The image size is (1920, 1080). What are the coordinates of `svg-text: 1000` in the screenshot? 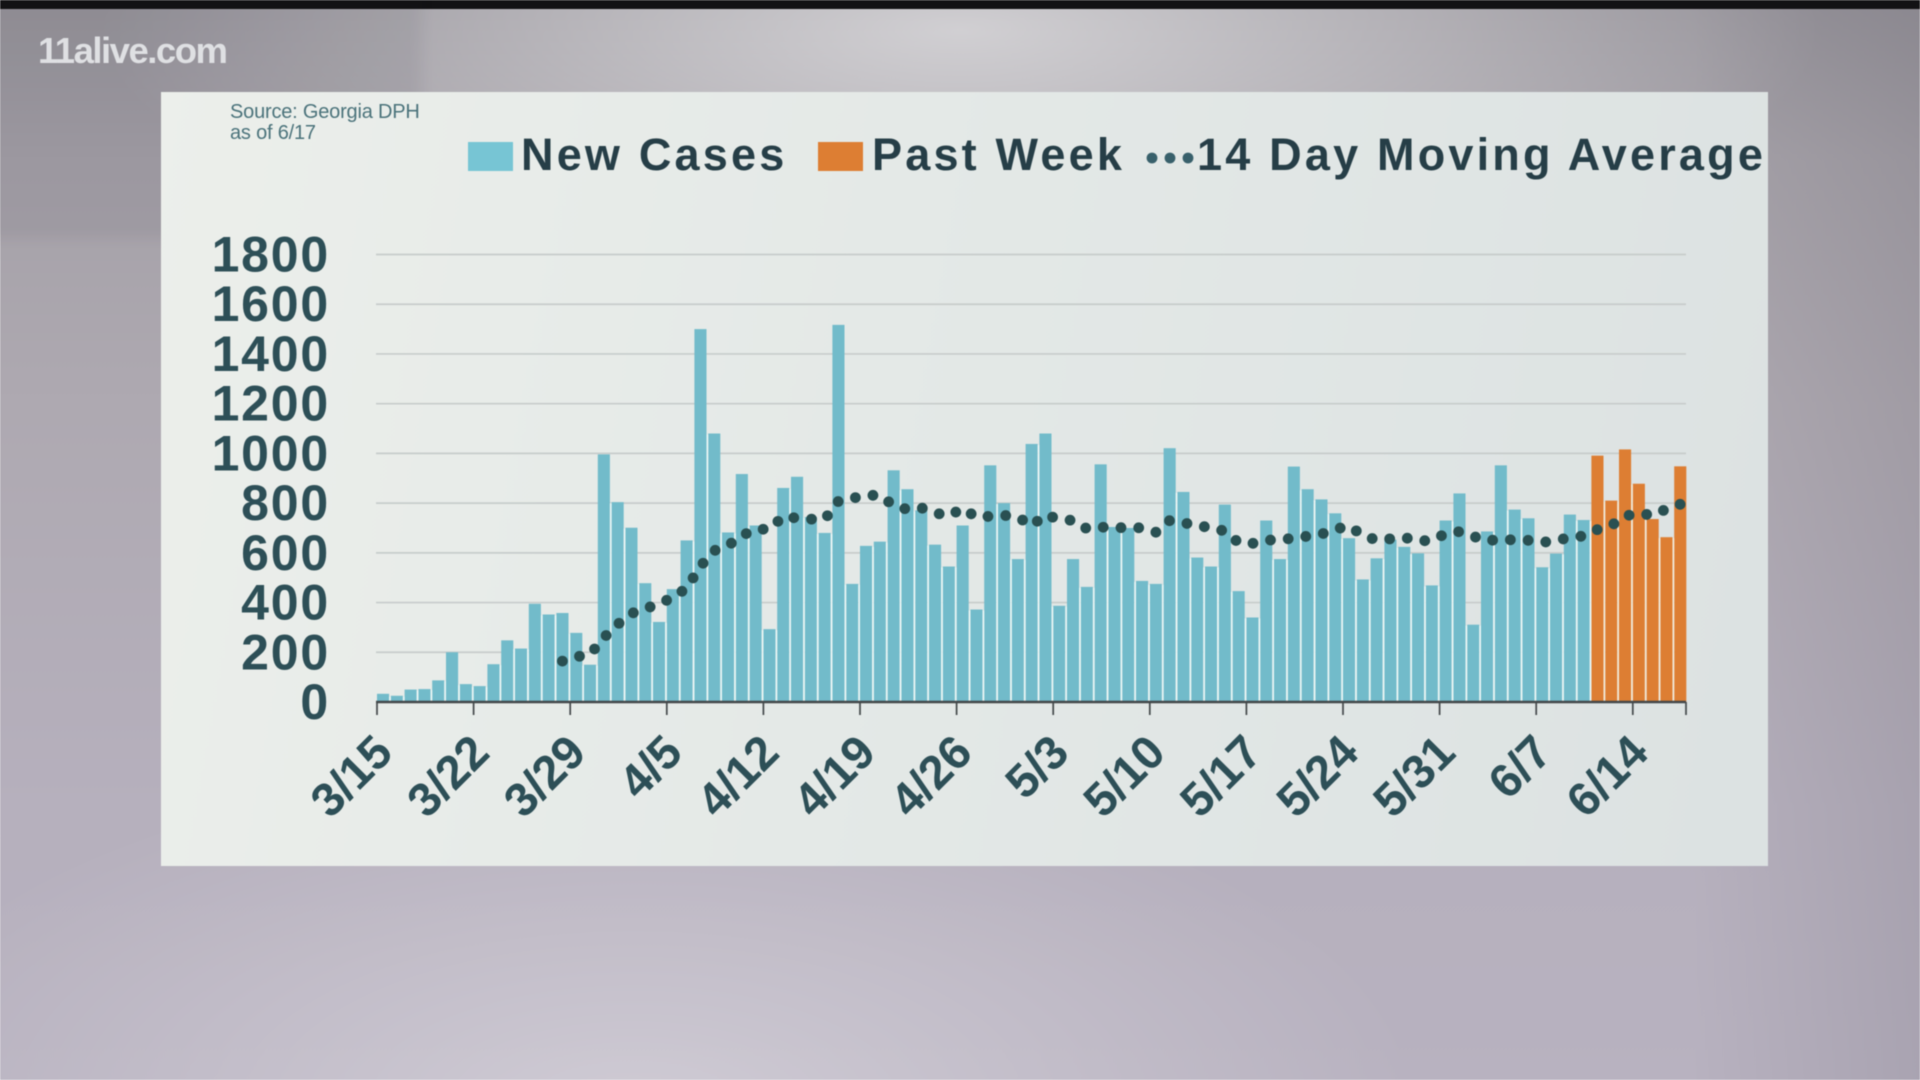 It's located at (271, 453).